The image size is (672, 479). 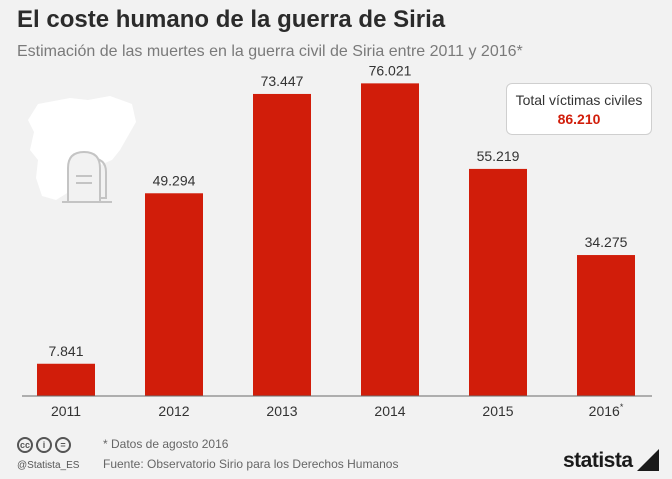 I want to click on bar-2011, so click(x=66, y=379).